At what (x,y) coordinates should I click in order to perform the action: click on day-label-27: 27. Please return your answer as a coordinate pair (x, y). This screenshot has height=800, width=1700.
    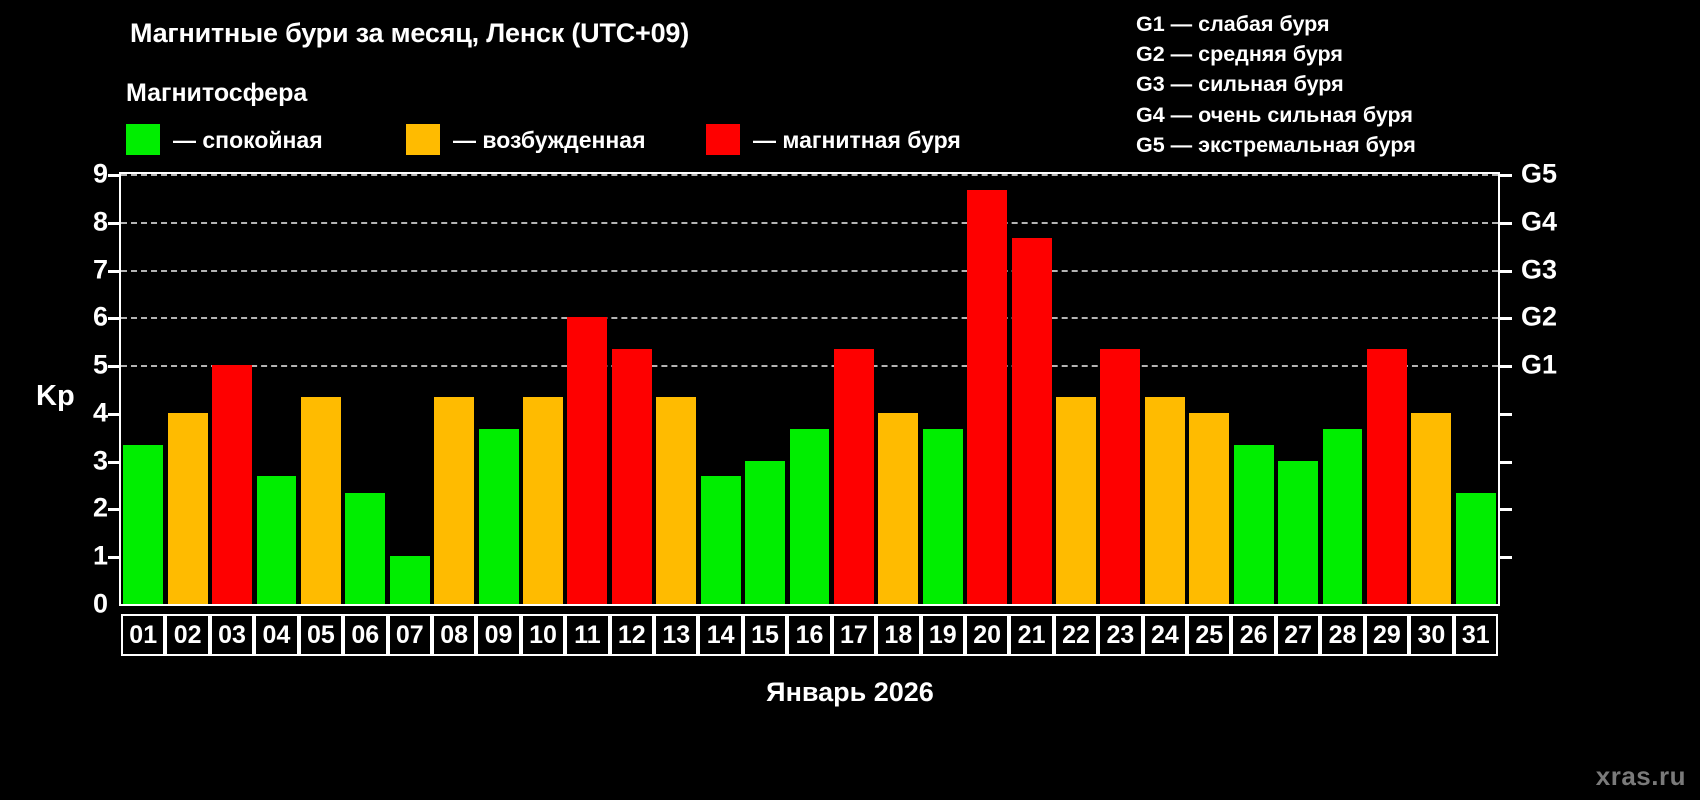
    Looking at the image, I should click on (1298, 635).